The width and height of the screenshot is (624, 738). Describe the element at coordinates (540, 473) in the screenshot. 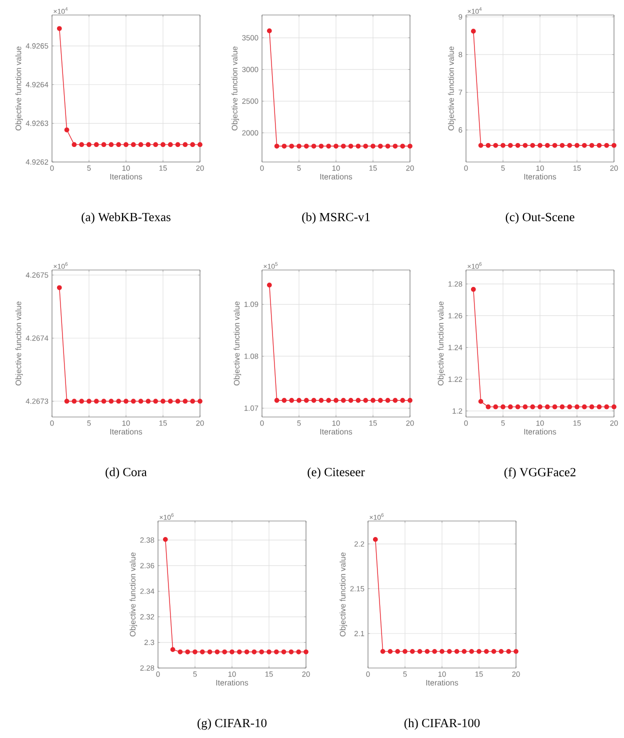

I see `text: (f) VGGFace2` at that location.